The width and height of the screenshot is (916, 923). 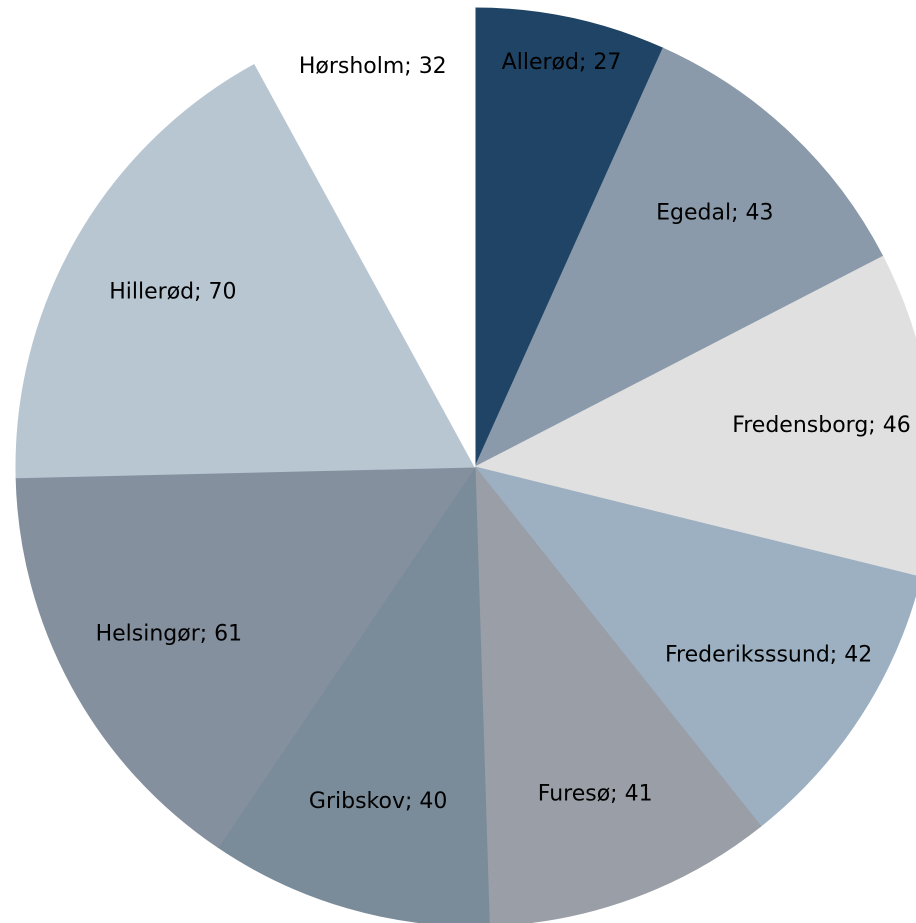 I want to click on data-label: Hillerød; 70, so click(x=172, y=292).